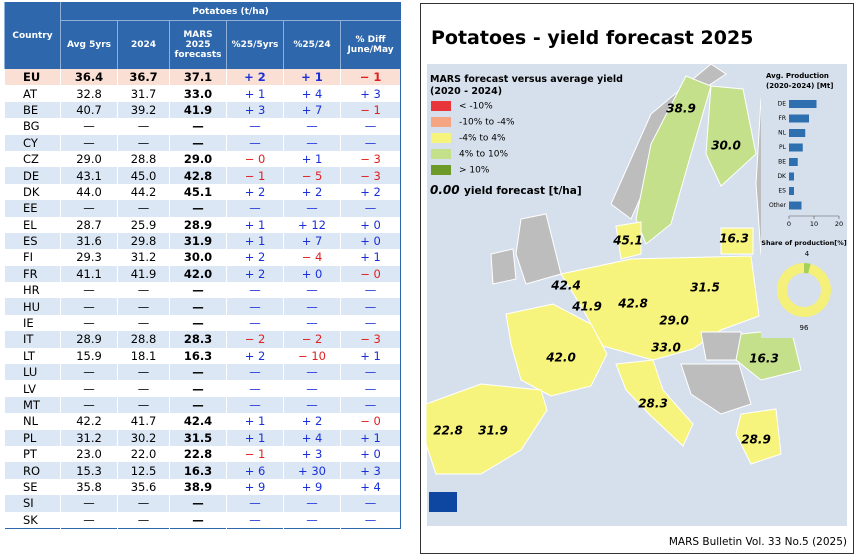 Image resolution: width=858 pixels, height=557 pixels. Describe the element at coordinates (312, 257) in the screenshot. I see `table-cell: − 4` at that location.